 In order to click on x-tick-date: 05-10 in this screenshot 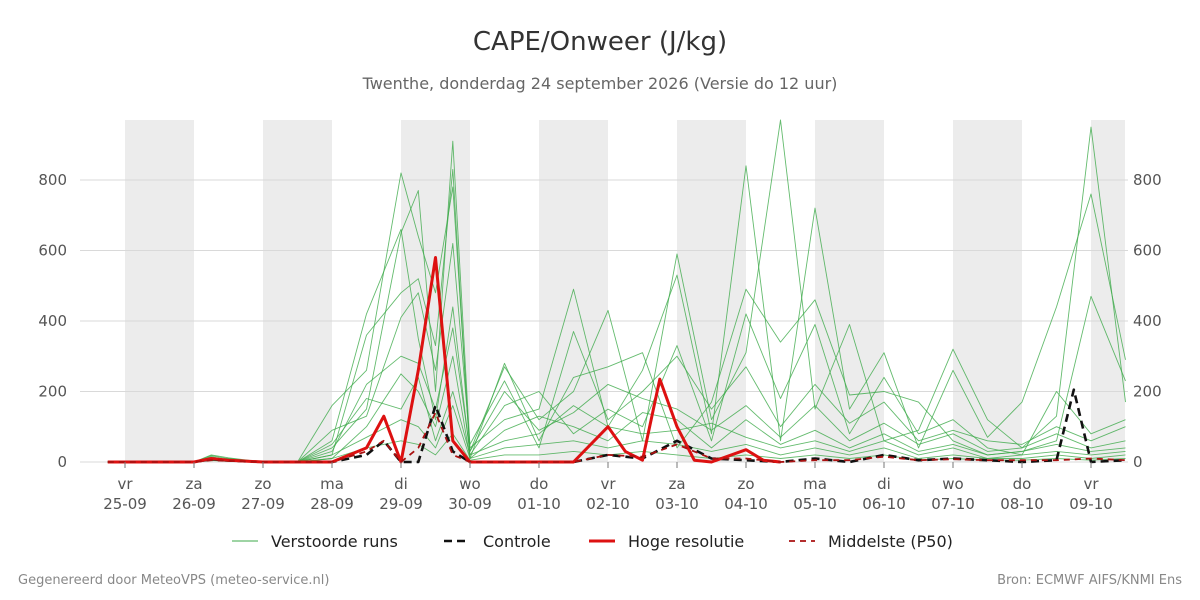, I will do `click(815, 504)`.